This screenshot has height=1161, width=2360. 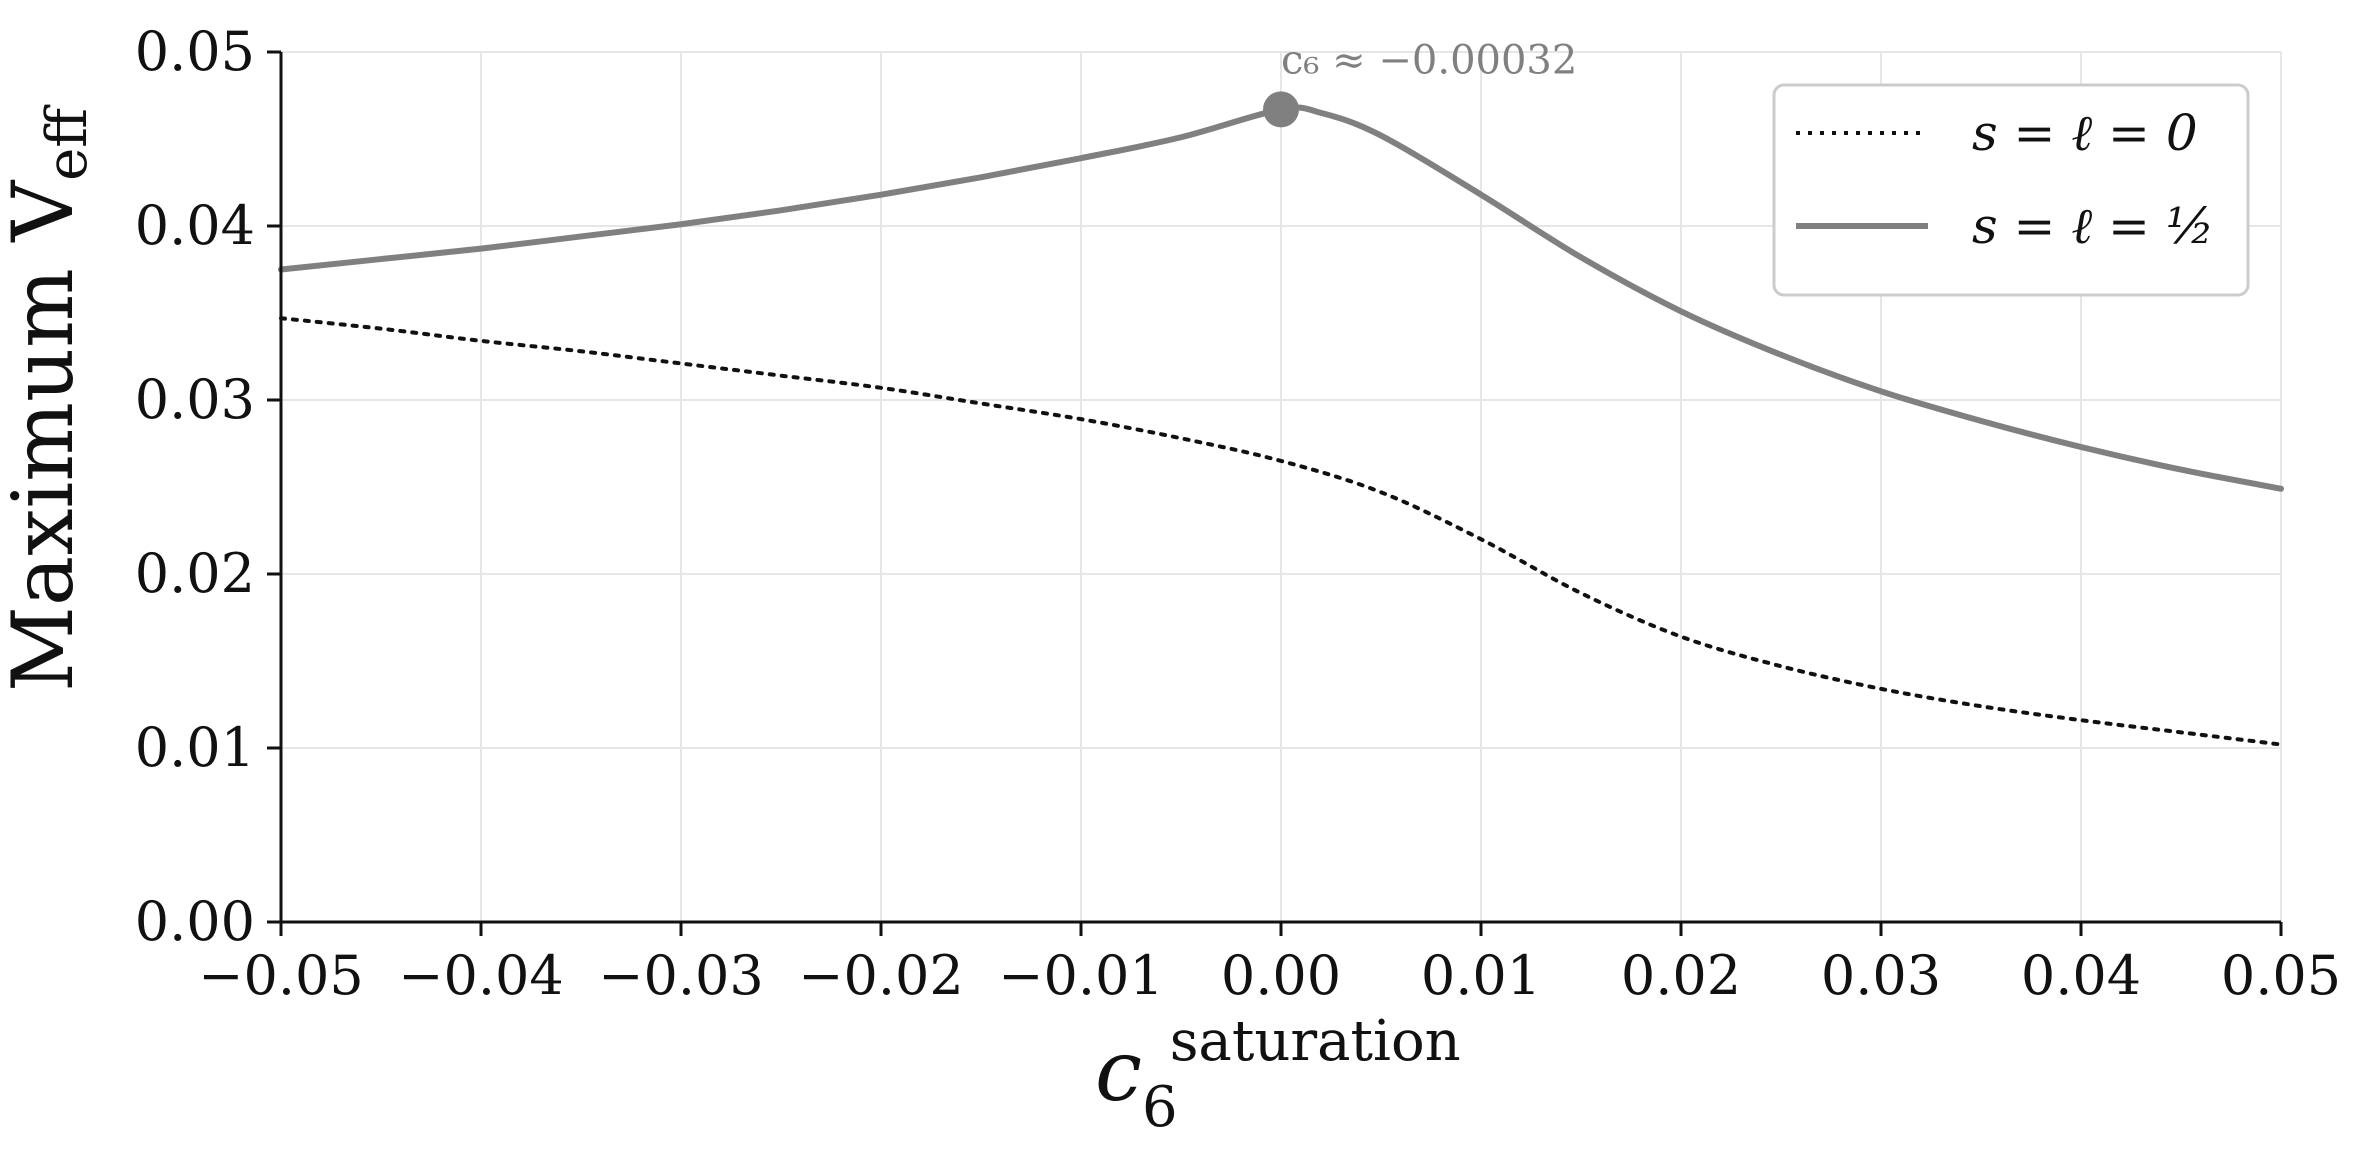 What do you see at coordinates (2093, 226) in the screenshot?
I see `legend-label-1: s = ℓ = ½` at bounding box center [2093, 226].